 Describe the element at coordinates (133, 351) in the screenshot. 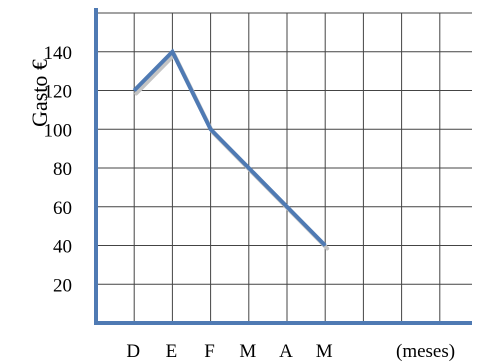

I see `x-tick-label: D` at that location.